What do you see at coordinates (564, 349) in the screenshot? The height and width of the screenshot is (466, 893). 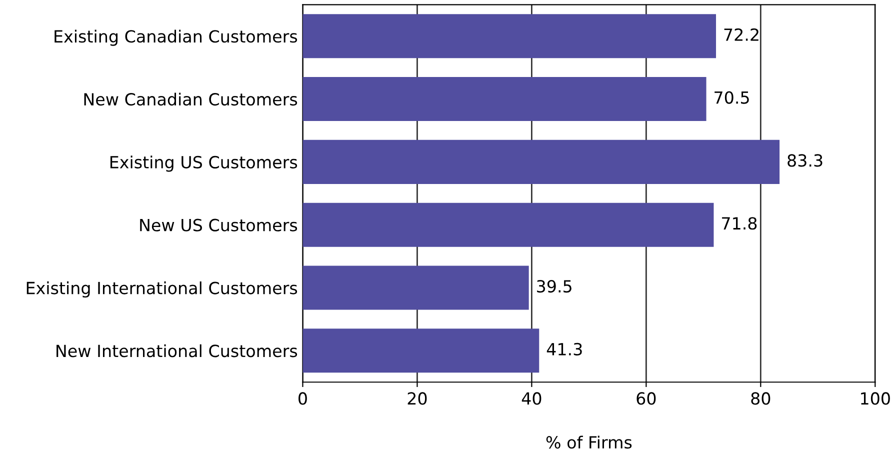 I see `data-label: 41.3` at bounding box center [564, 349].